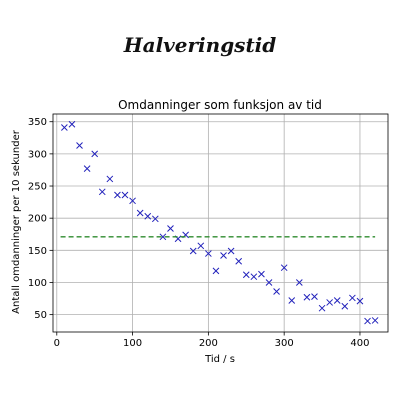 The image size is (400, 400). I want to click on x-tick-label: 300, so click(284, 343).